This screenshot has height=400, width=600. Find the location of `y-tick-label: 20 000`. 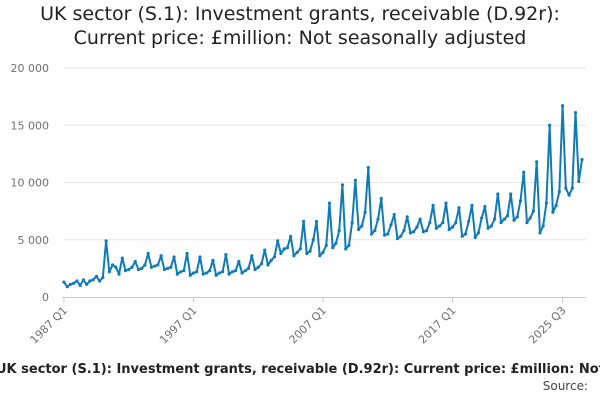

y-tick-label: 20 000 is located at coordinates (30, 68).